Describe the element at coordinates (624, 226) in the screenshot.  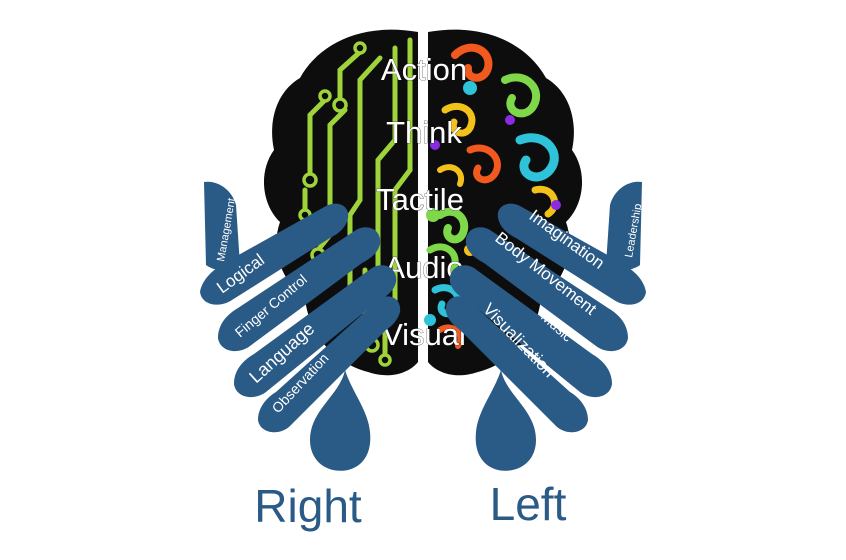
I see `left-hand-thumb` at that location.